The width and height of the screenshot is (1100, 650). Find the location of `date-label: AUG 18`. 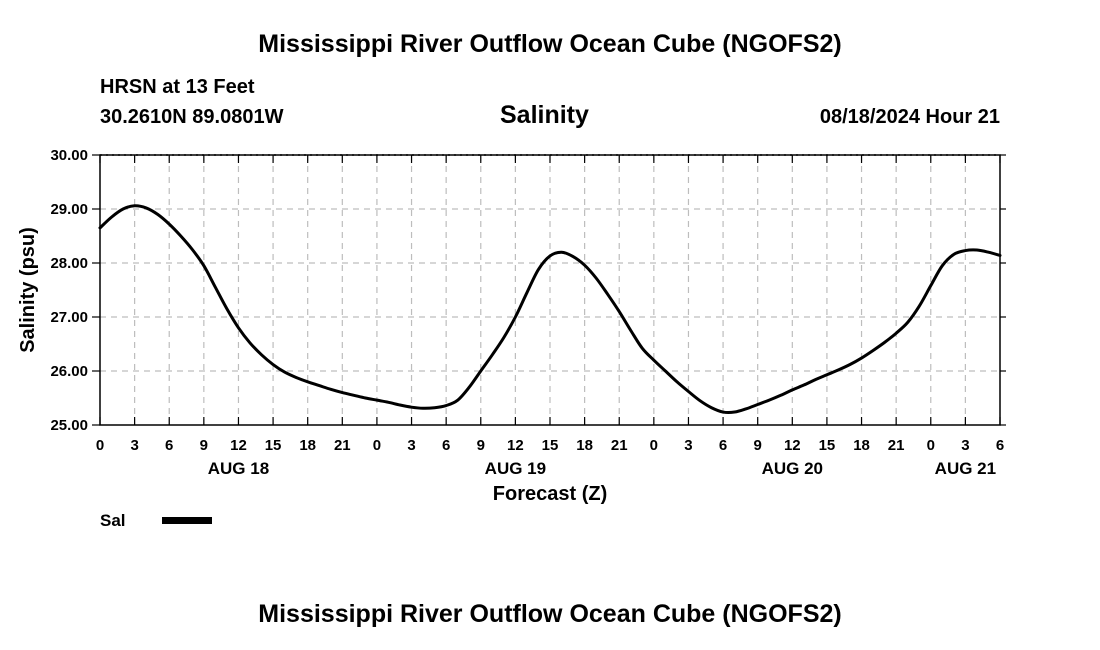

date-label: AUG 18 is located at coordinates (238, 468).